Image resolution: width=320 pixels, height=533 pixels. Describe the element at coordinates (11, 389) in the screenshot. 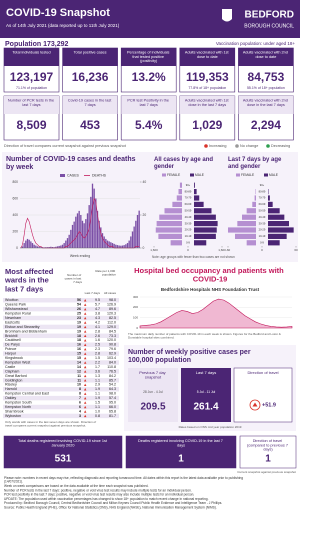

I see `ward-name: Harrold` at that location.